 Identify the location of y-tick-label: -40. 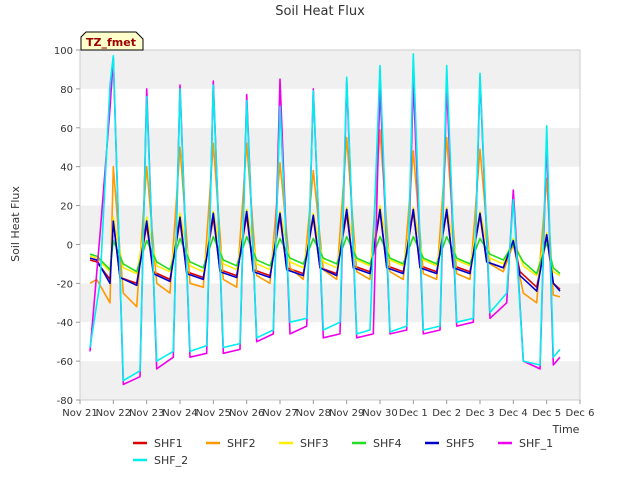
(65, 323).